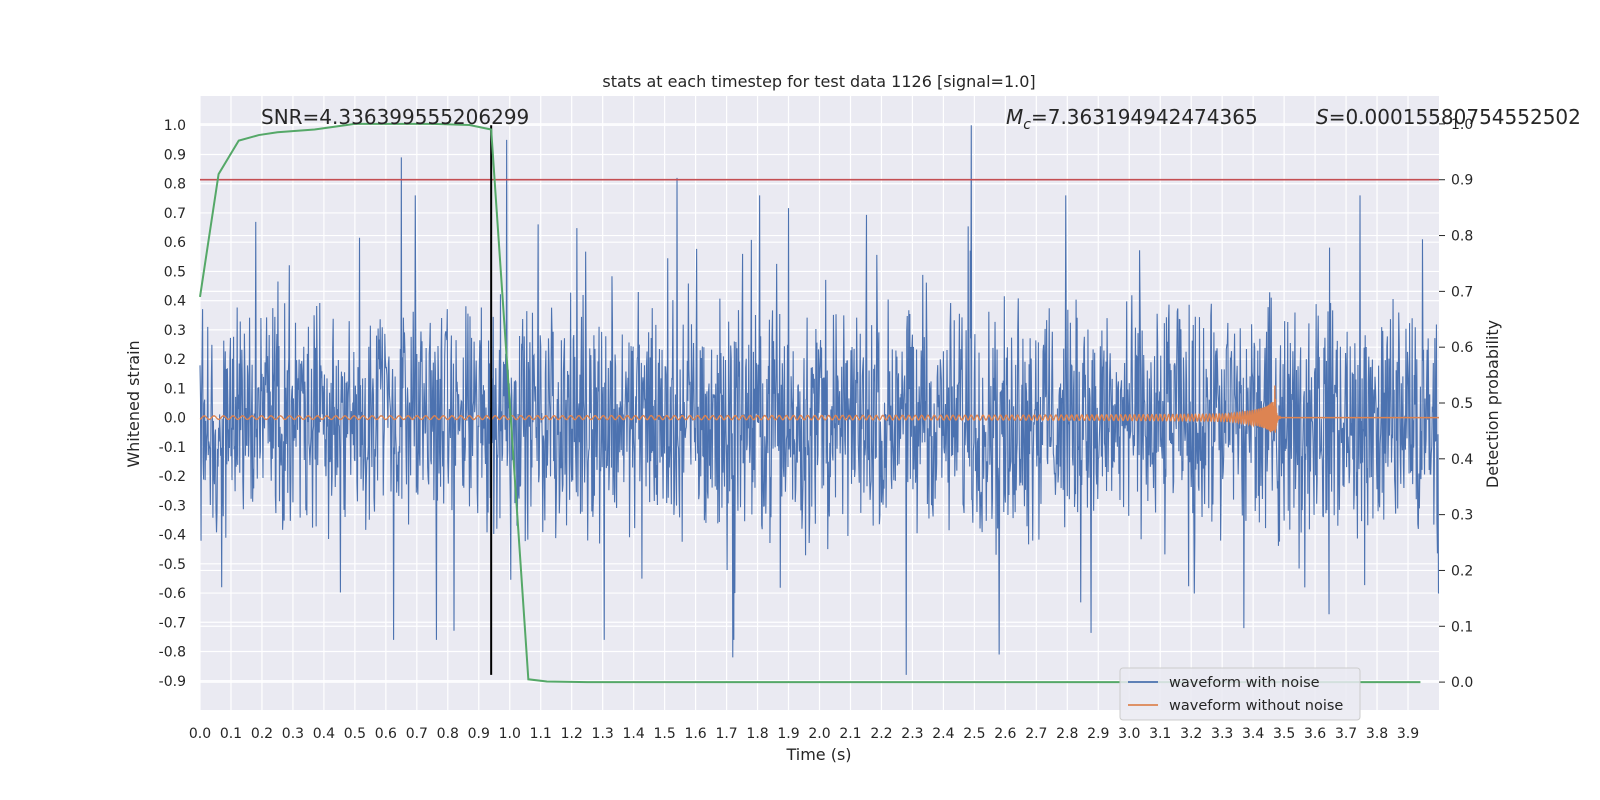 This screenshot has width=1600, height=800. Describe the element at coordinates (1377, 734) in the screenshot. I see `x-tick-label: 3.8` at that location.